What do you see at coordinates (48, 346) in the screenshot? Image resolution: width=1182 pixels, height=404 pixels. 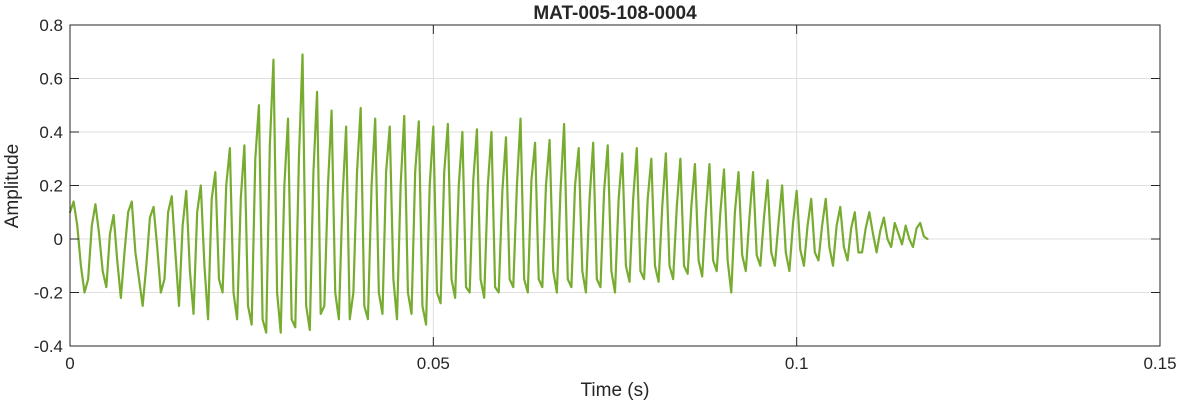 I see `y-tick-label: -0.4` at bounding box center [48, 346].